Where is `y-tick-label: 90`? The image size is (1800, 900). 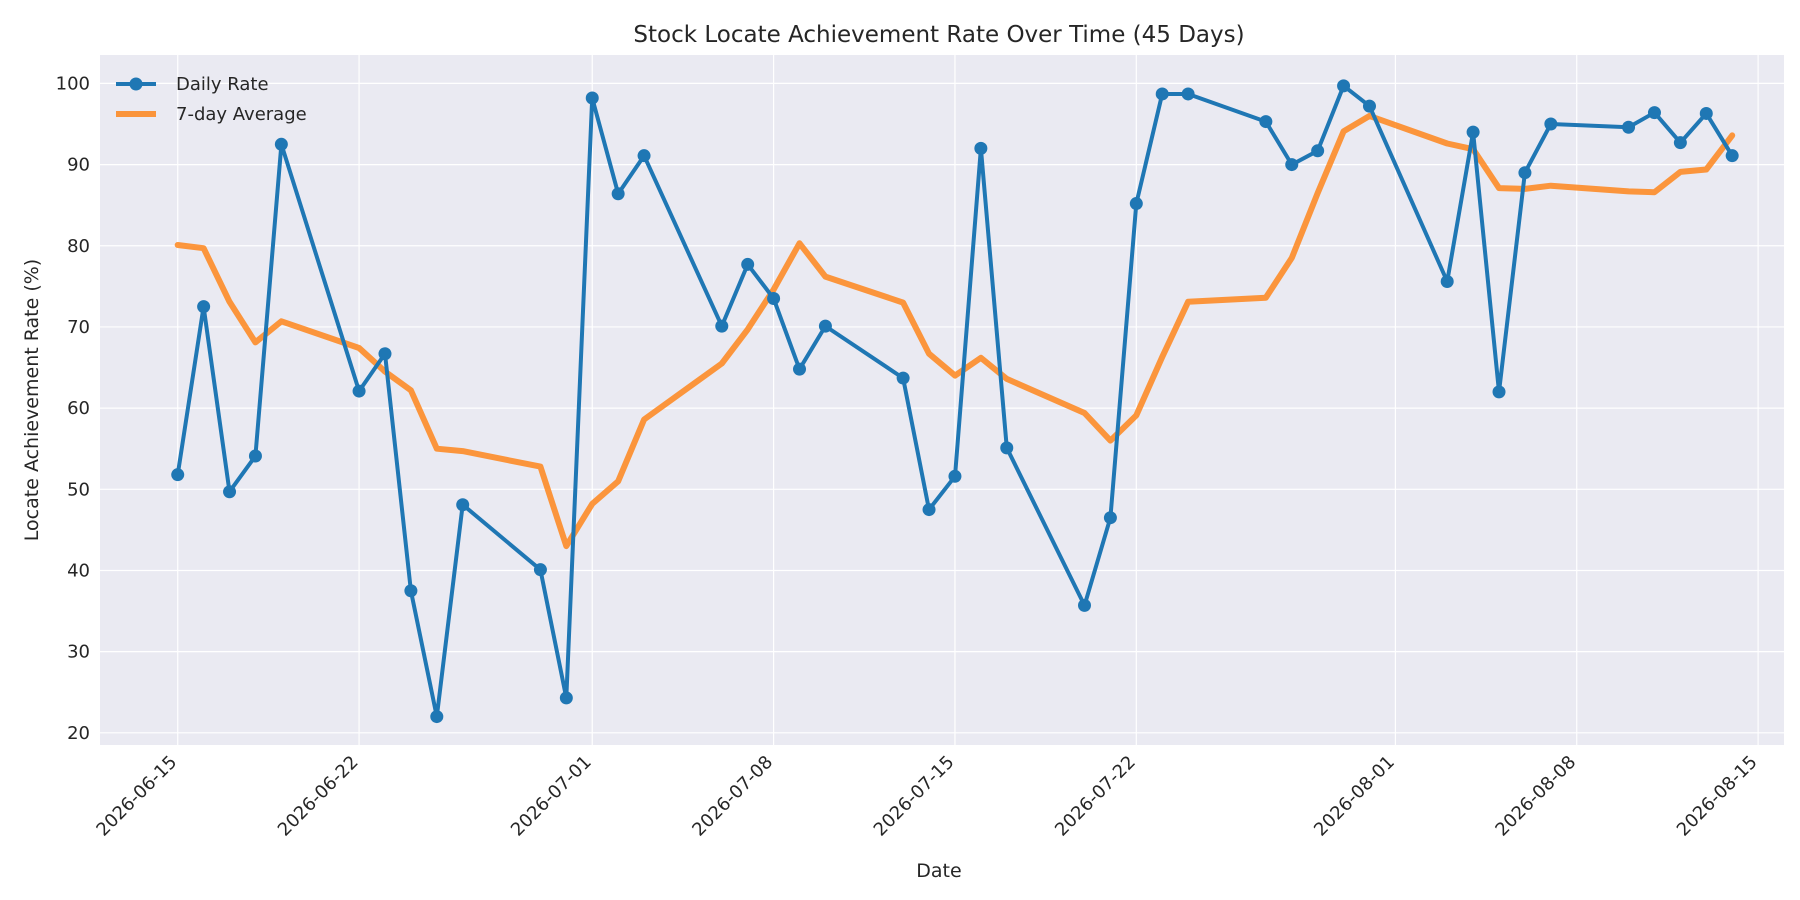
y-tick-label: 90 is located at coordinates (78, 165).